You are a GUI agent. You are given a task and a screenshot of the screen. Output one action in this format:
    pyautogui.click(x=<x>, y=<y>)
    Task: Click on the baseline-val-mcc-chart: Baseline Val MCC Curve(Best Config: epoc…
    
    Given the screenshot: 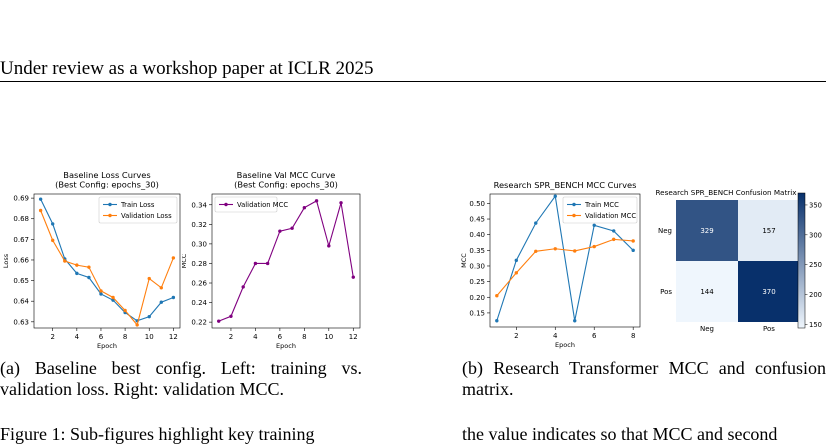 What is the action you would take?
    pyautogui.click(x=271, y=260)
    